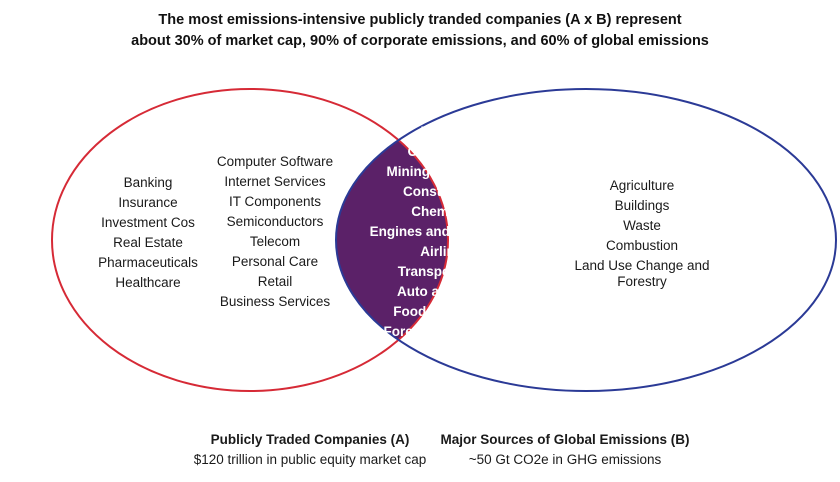  What do you see at coordinates (148, 242) in the screenshot?
I see `circle-a-sector: Real Estate` at bounding box center [148, 242].